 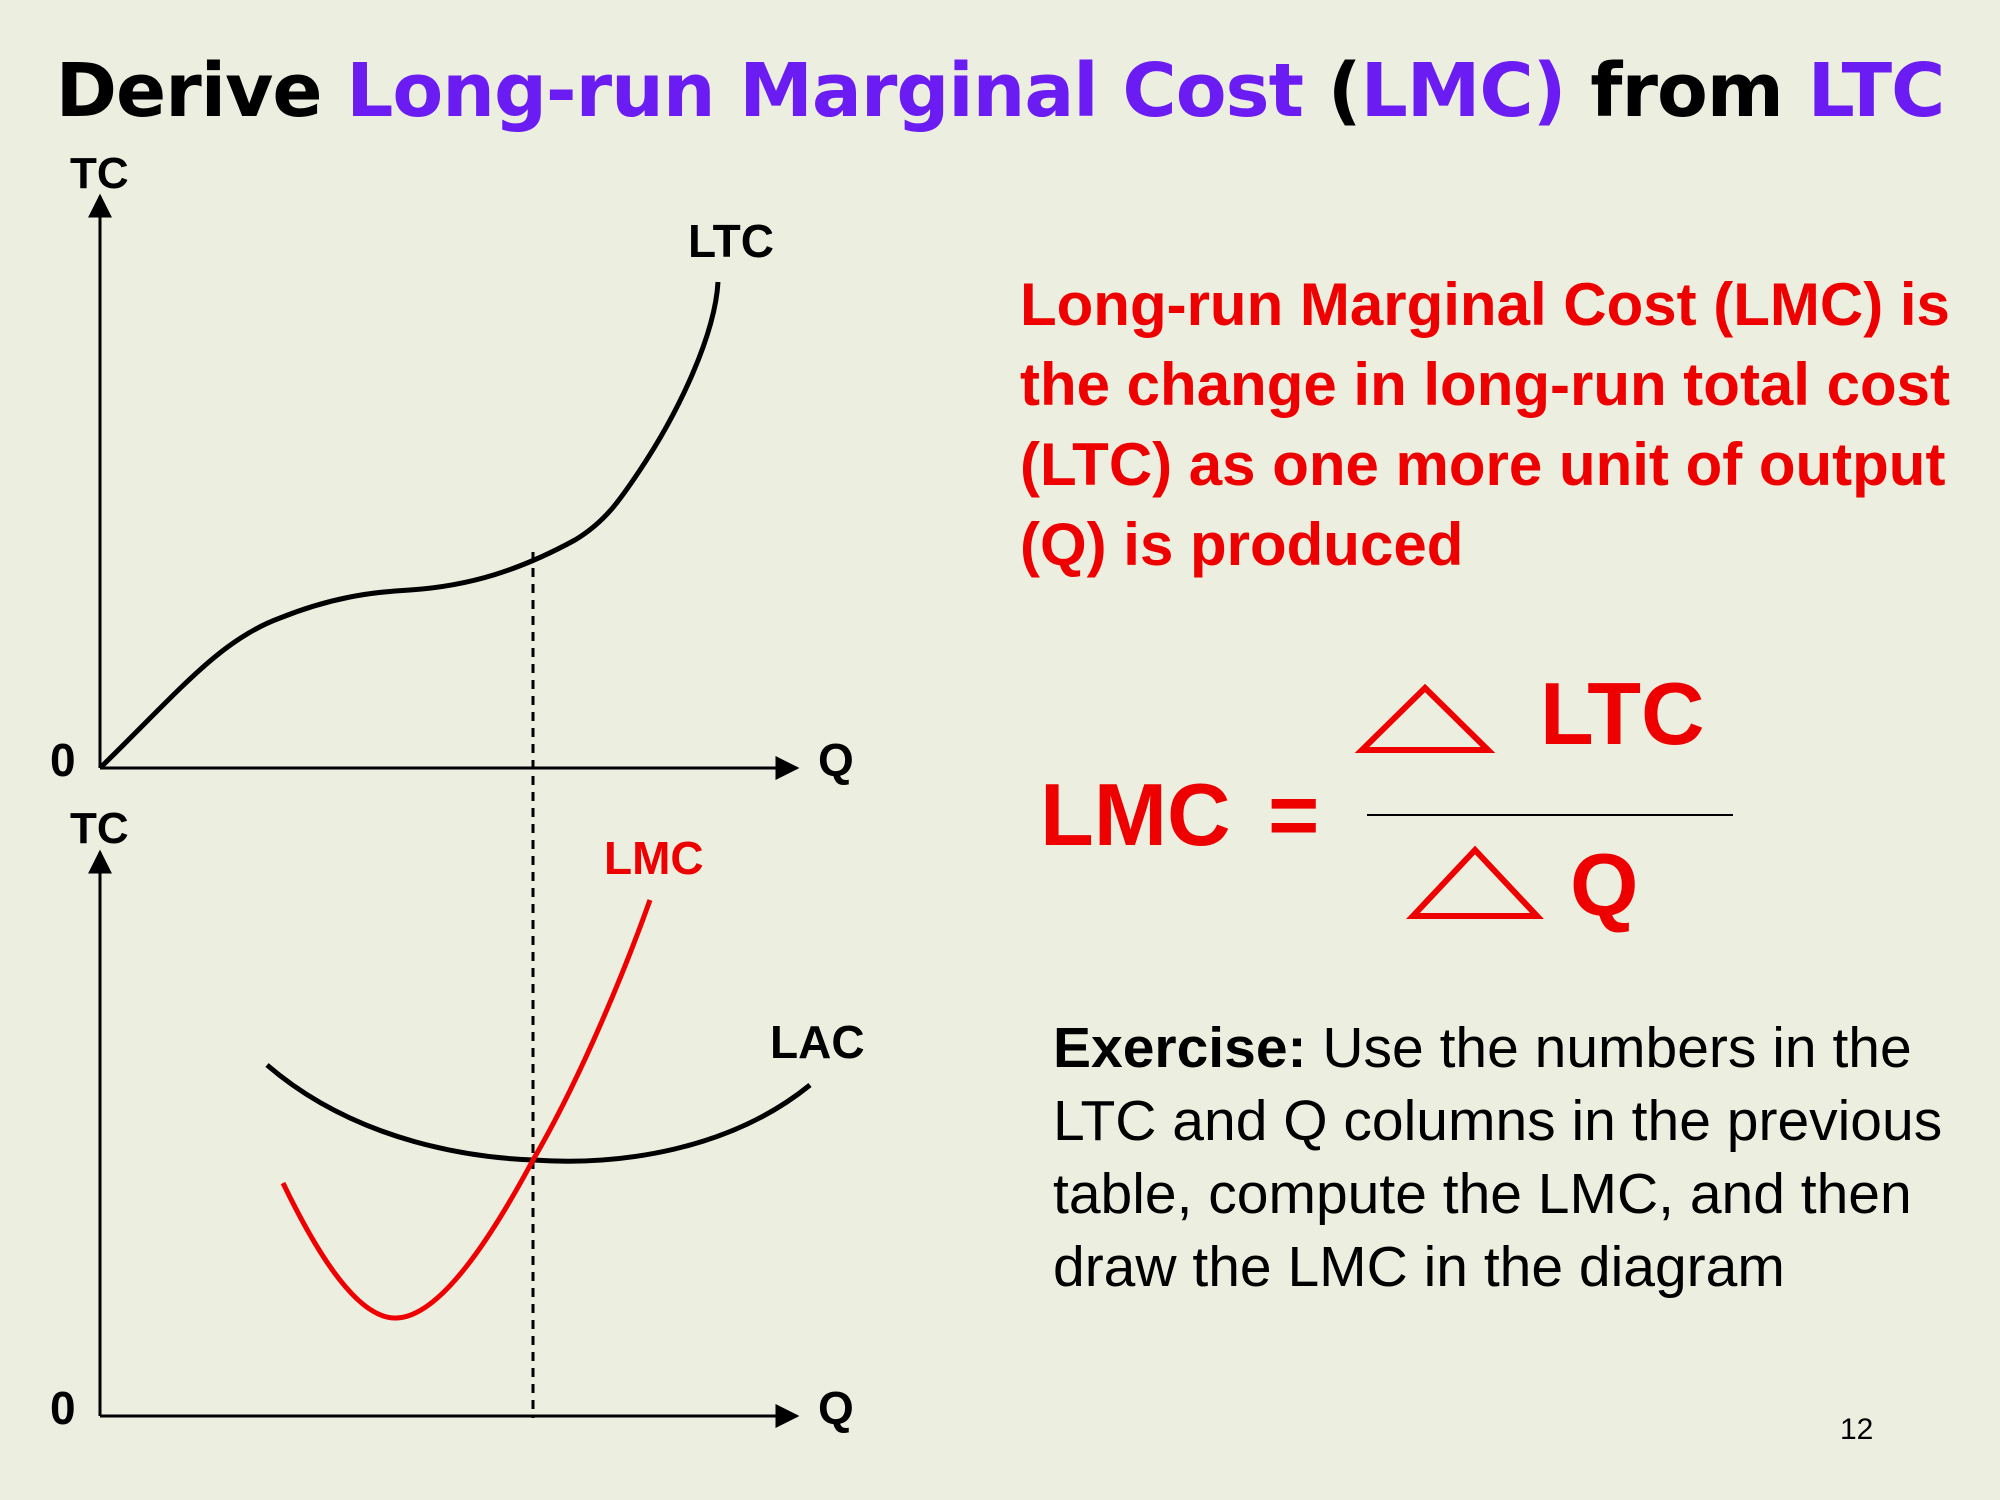 What do you see at coordinates (99, 828) in the screenshot?
I see `bottom-y-axis-label: TC` at bounding box center [99, 828].